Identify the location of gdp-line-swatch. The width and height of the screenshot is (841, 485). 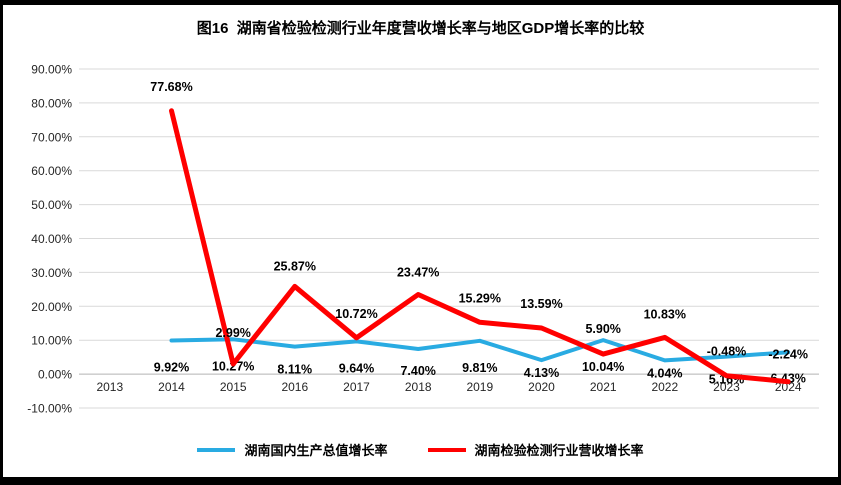
(216, 449).